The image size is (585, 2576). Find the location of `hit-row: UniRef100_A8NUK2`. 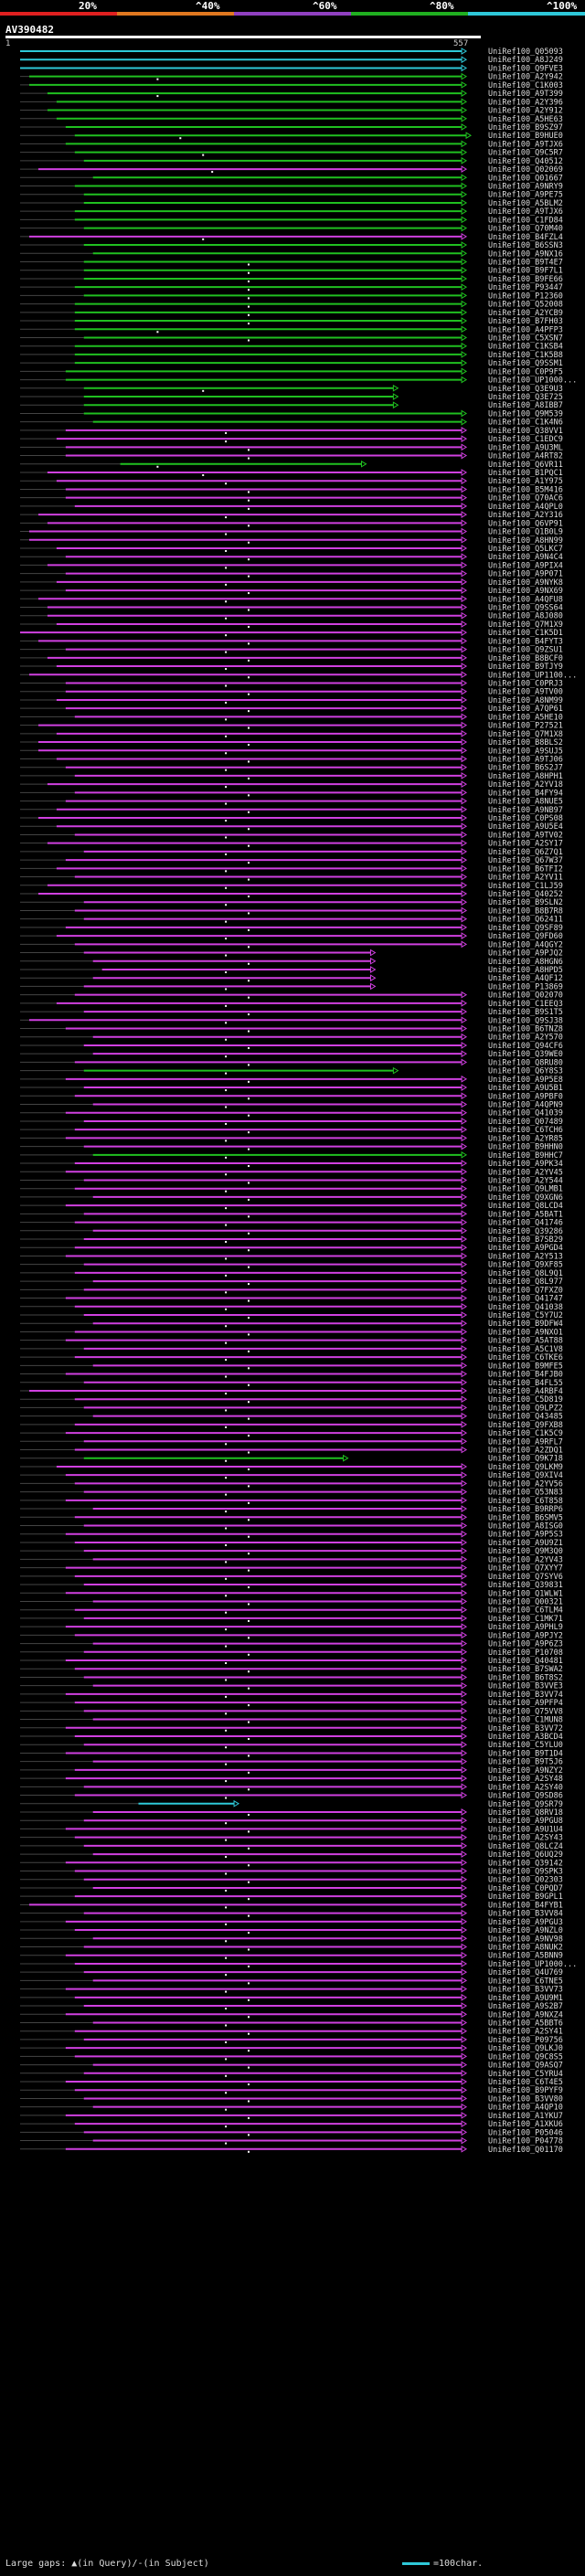

hit-row: UniRef100_A8NUK2 is located at coordinates (291, 1948).